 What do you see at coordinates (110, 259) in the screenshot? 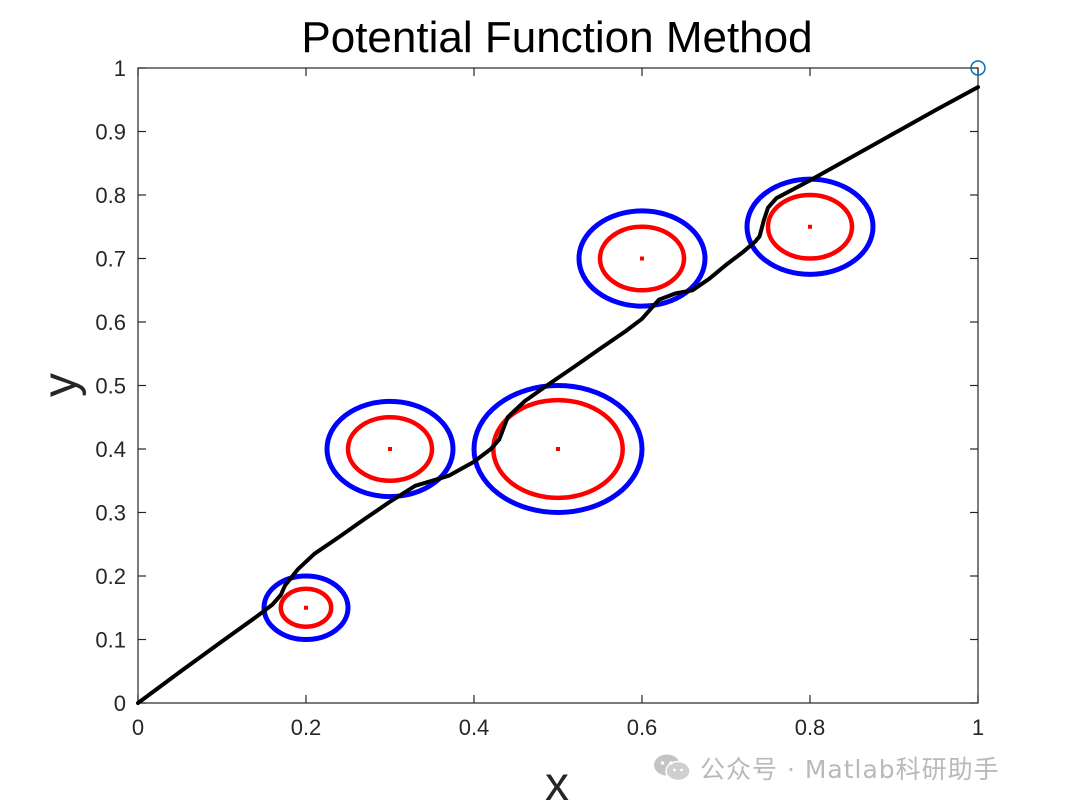
I see `y-tick-label: 0.7` at bounding box center [110, 259].